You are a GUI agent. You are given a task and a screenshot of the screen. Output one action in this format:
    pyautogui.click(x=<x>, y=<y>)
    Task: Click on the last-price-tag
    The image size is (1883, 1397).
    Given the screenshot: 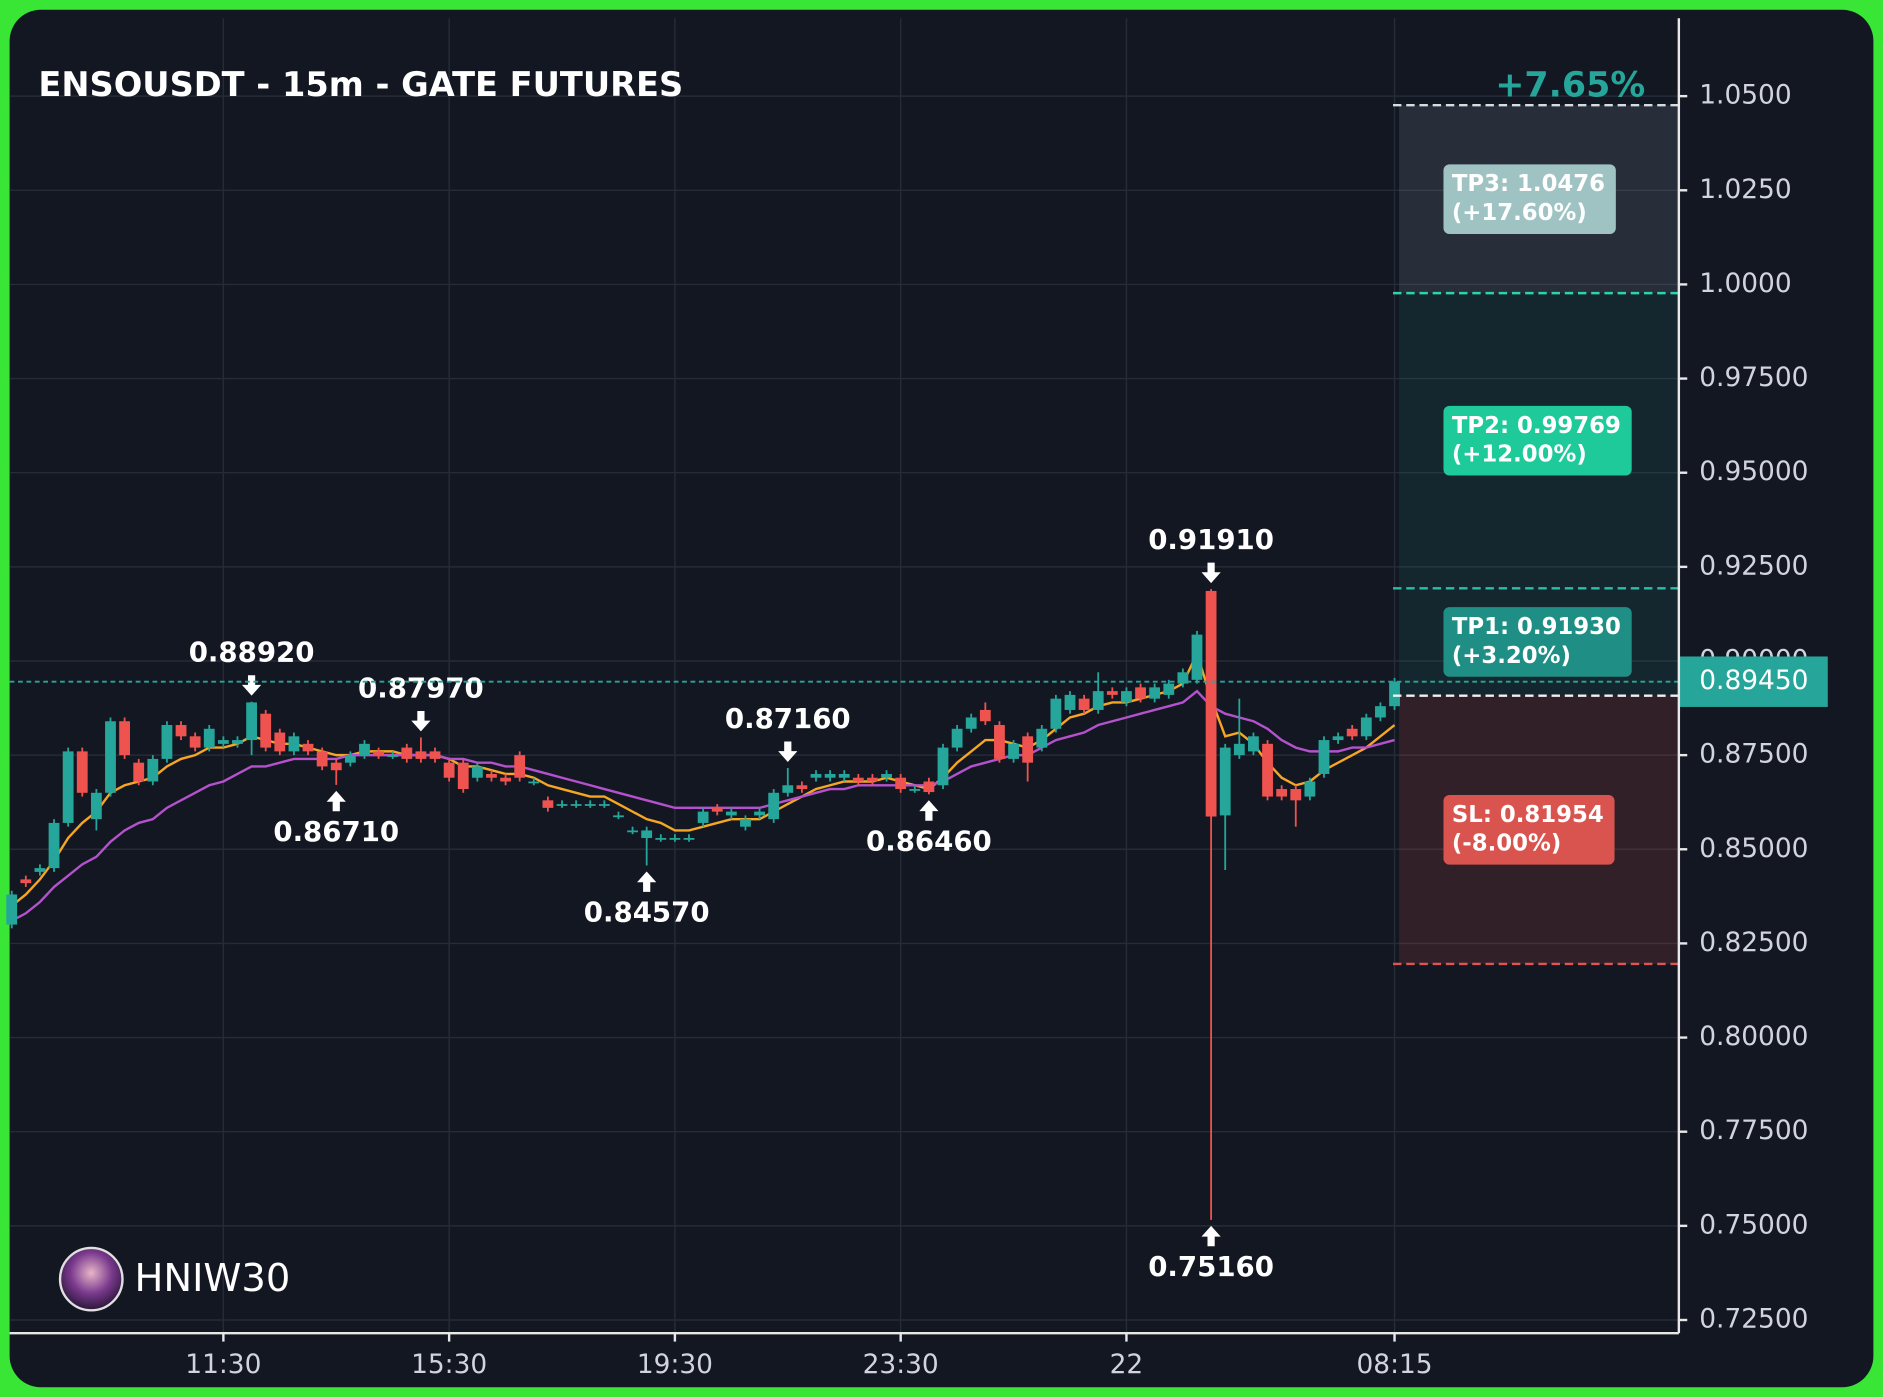 What is the action you would take?
    pyautogui.click(x=1753, y=681)
    